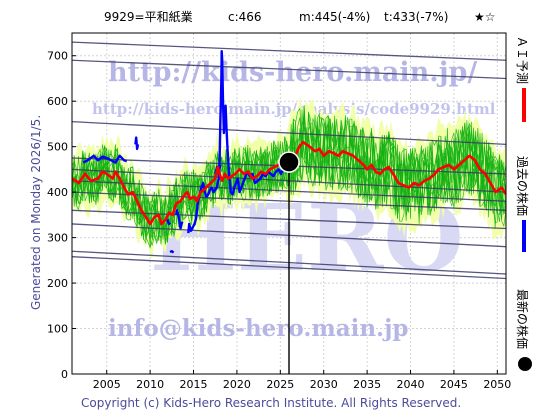 The image size is (560, 420). Describe the element at coordinates (245, 17) in the screenshot. I see `current-price: c:466` at that location.